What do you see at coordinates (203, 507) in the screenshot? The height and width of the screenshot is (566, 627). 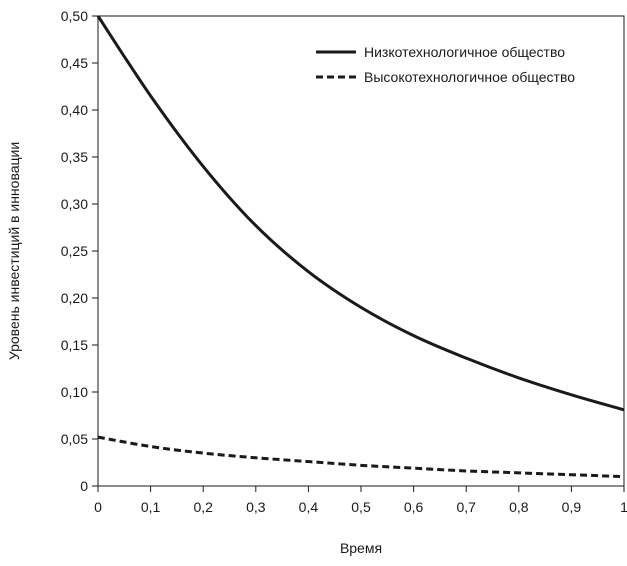 I see `x-tick-label: 0,2` at bounding box center [203, 507].